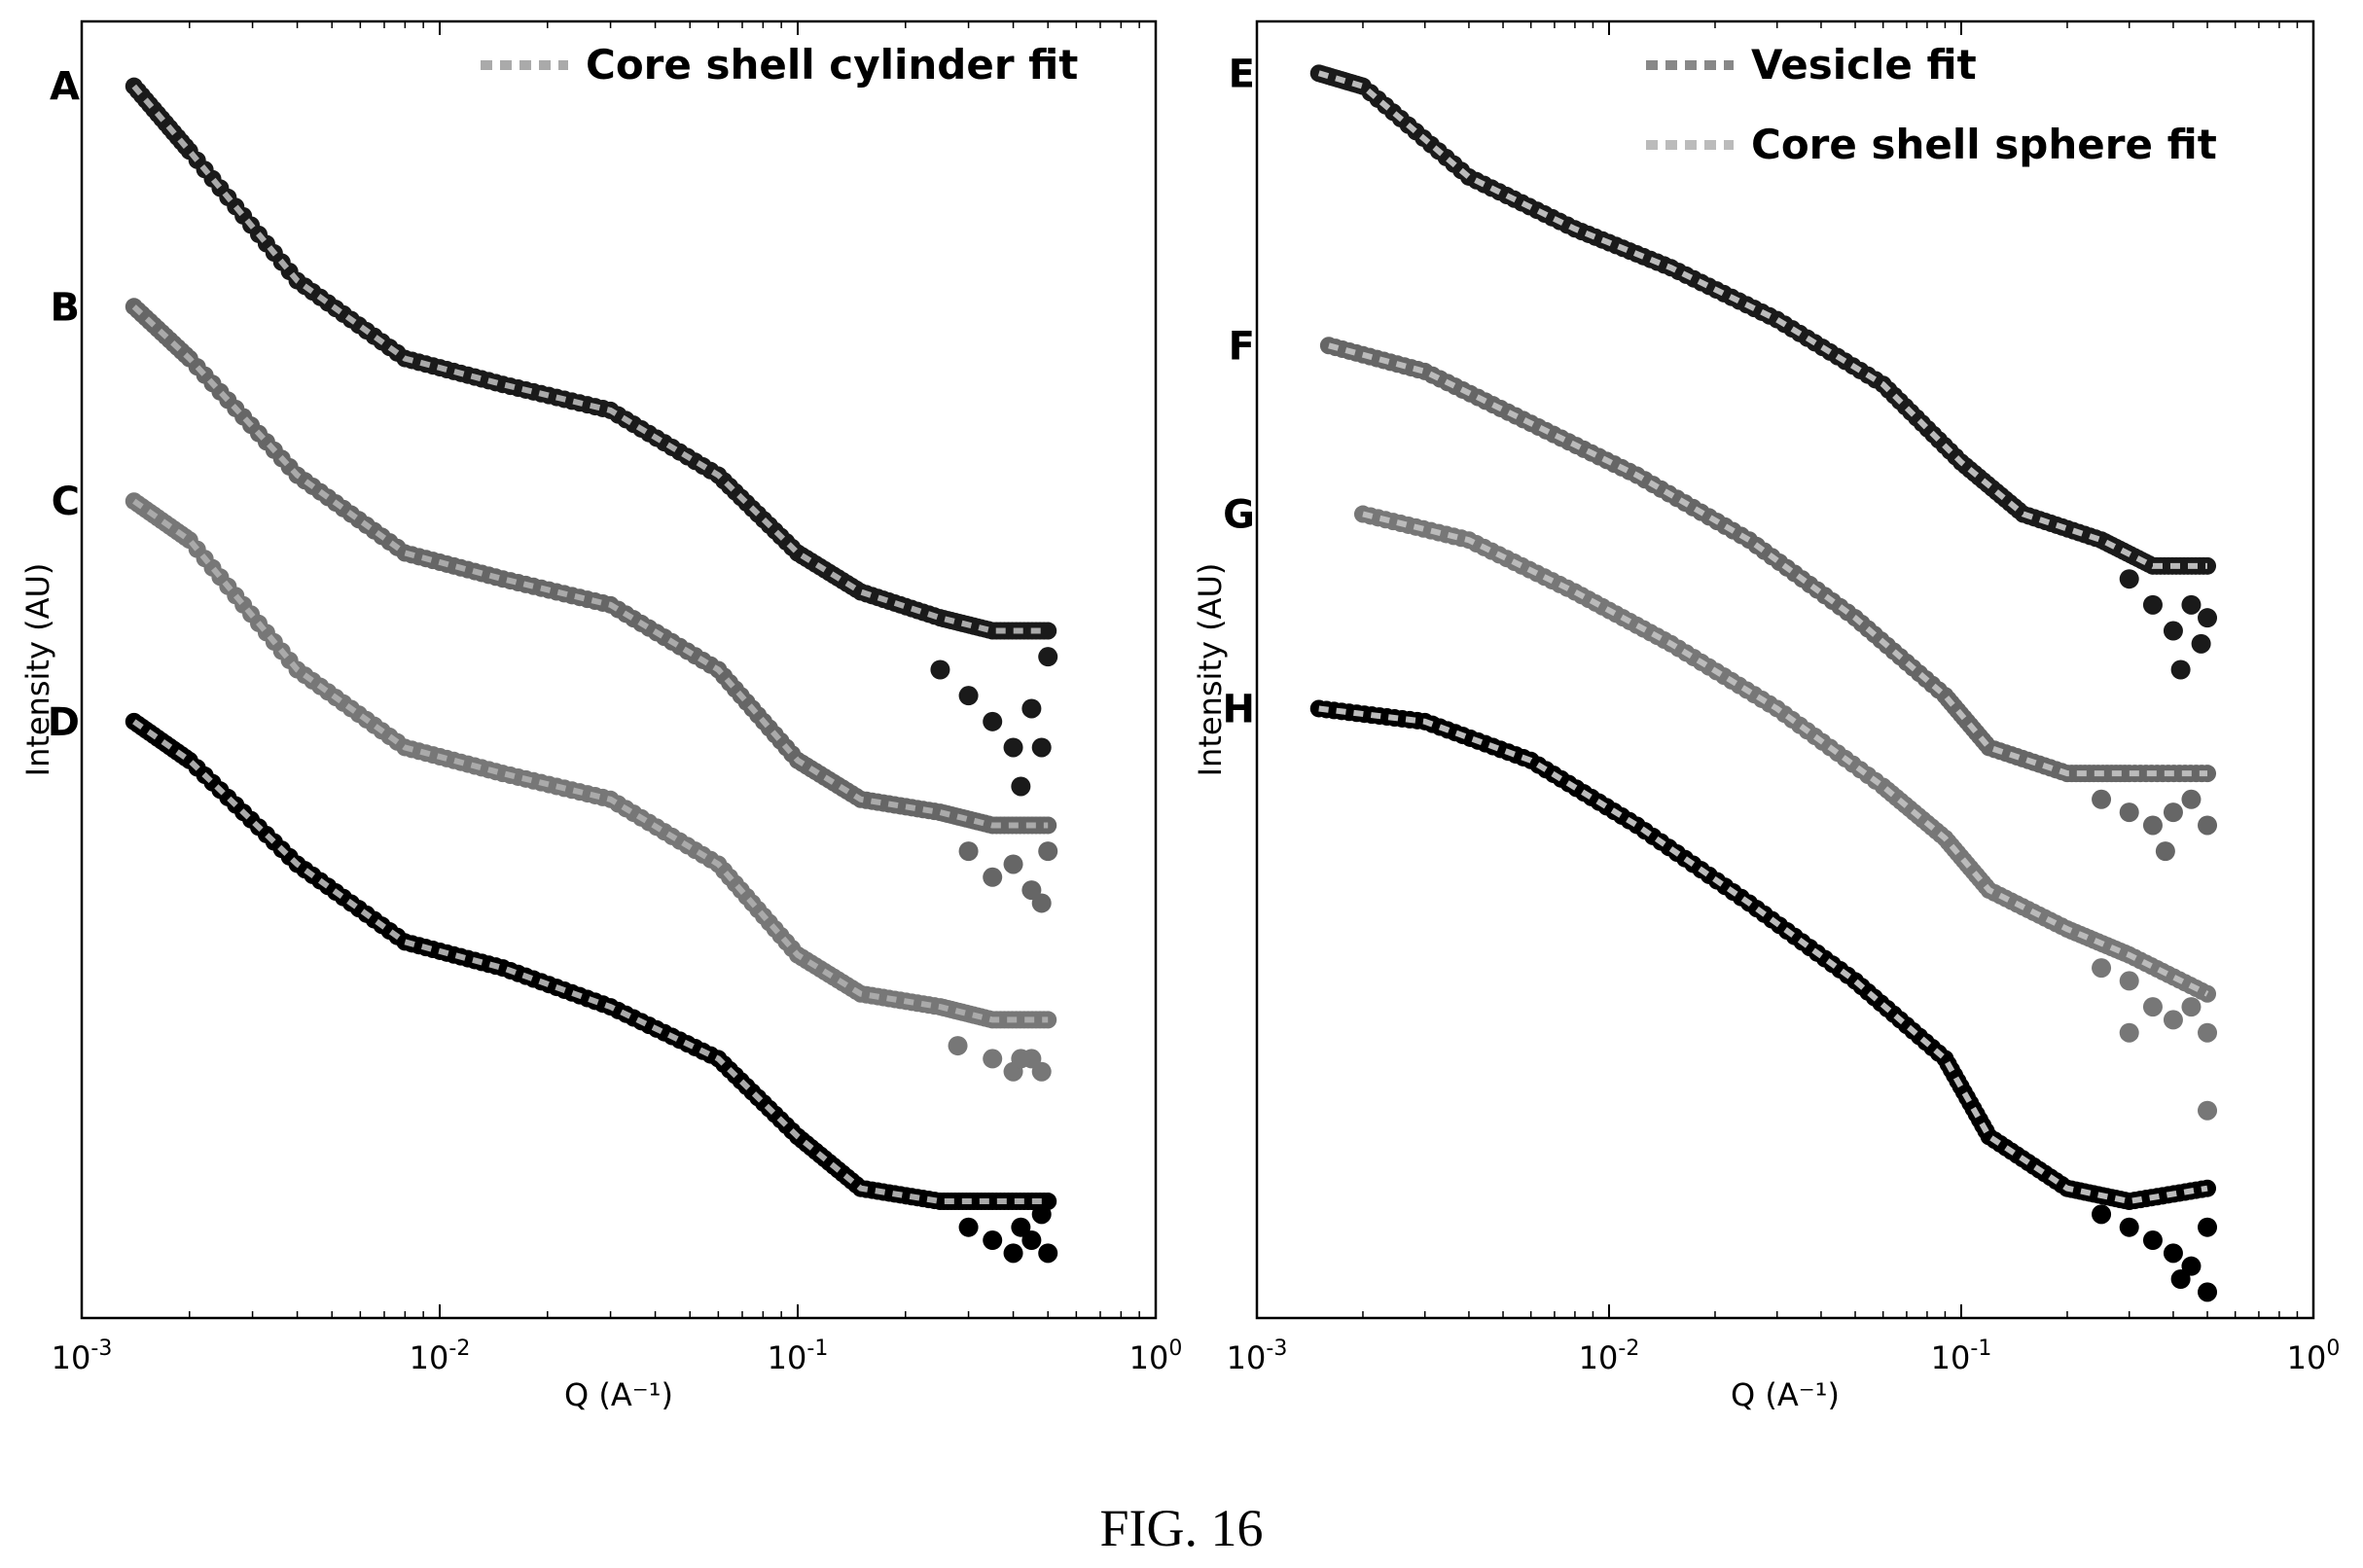  Describe the element at coordinates (66, 308) in the screenshot. I see `series-label: B` at that location.